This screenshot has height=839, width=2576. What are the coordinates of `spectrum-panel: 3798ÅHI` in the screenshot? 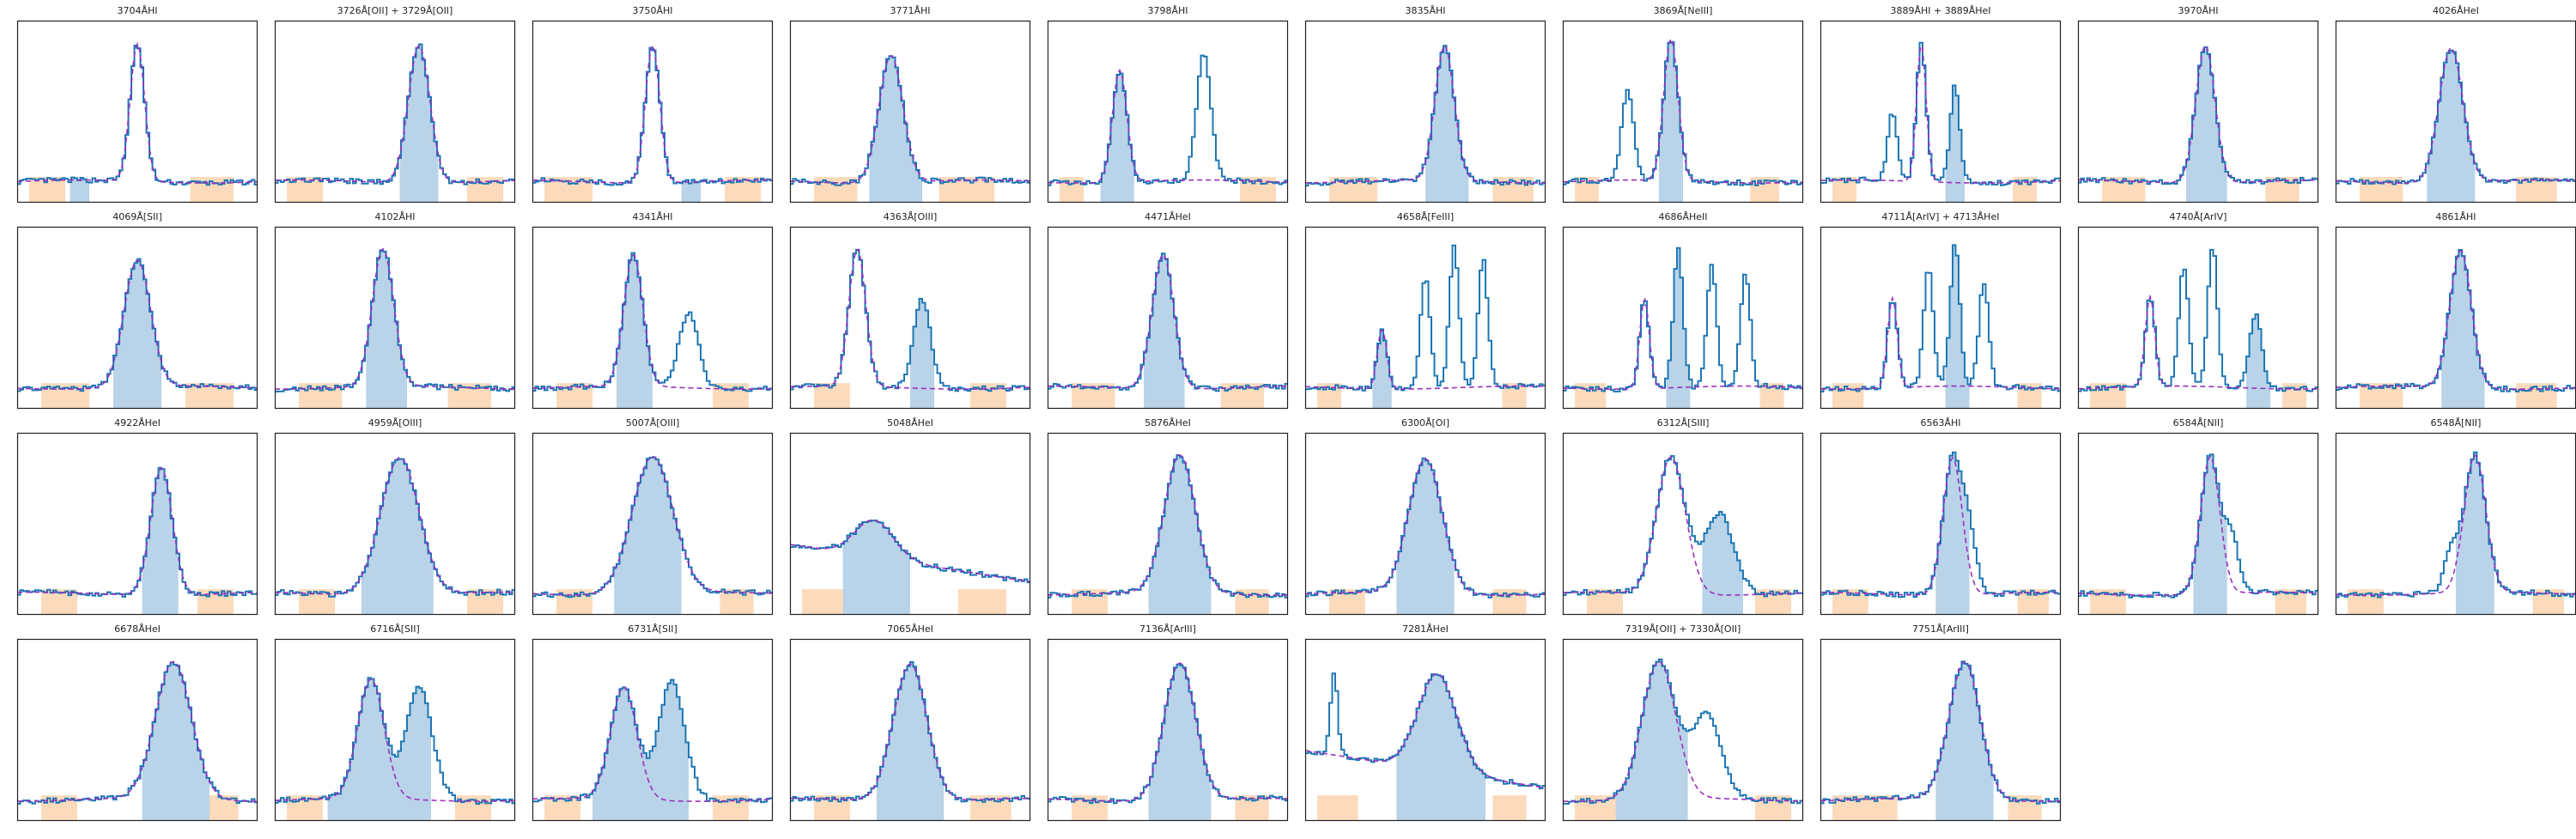 It's located at (1168, 103).